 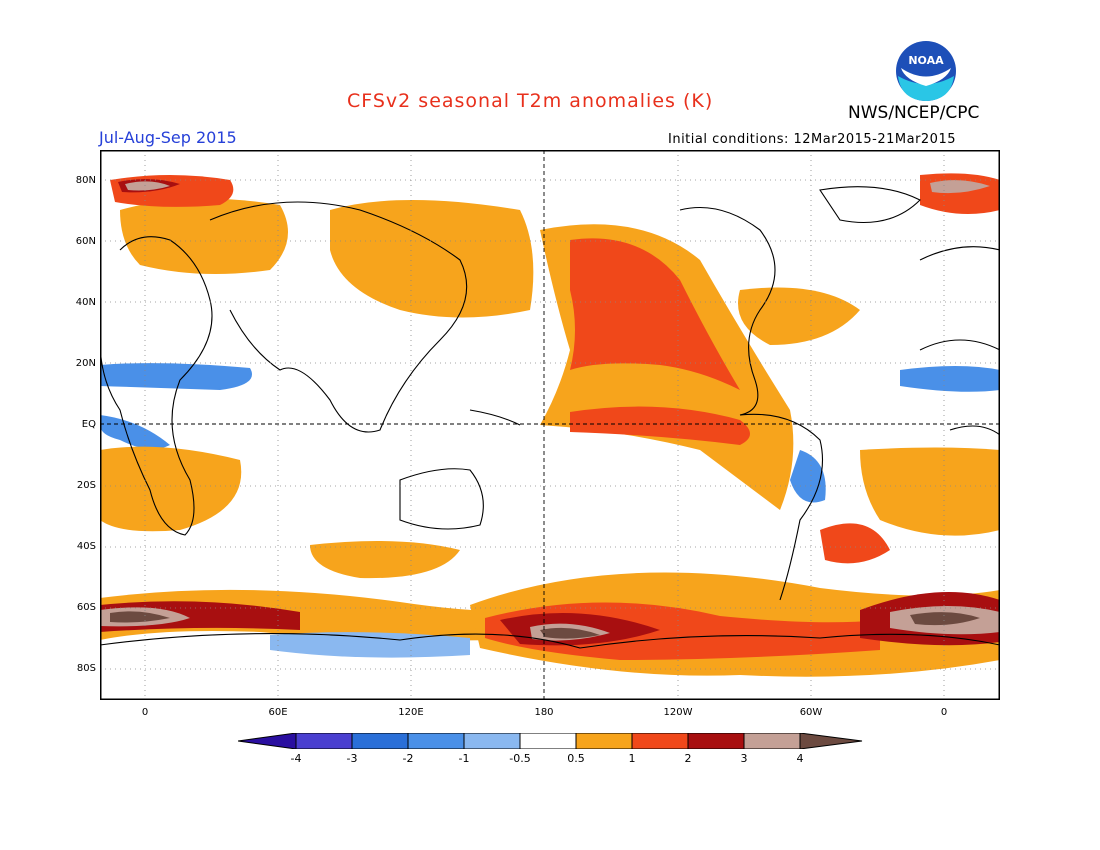 What do you see at coordinates (831, 741) in the screenshot?
I see `colorbar-max-arrow` at bounding box center [831, 741].